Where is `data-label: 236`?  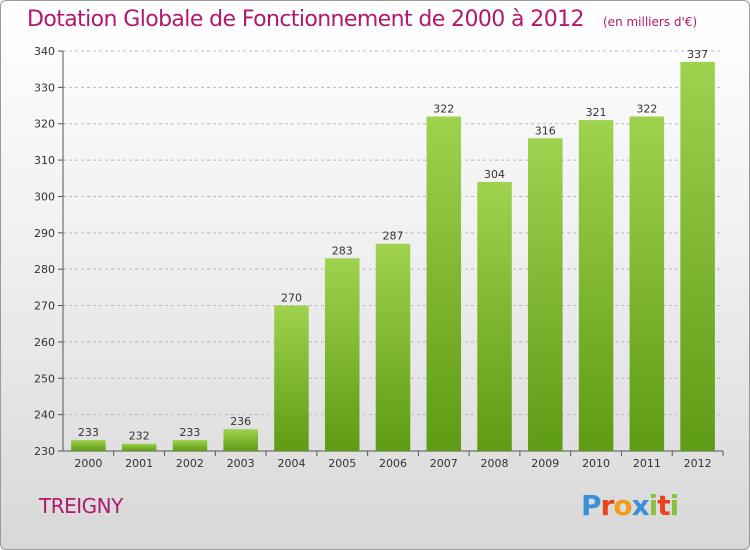
data-label: 236 is located at coordinates (240, 421).